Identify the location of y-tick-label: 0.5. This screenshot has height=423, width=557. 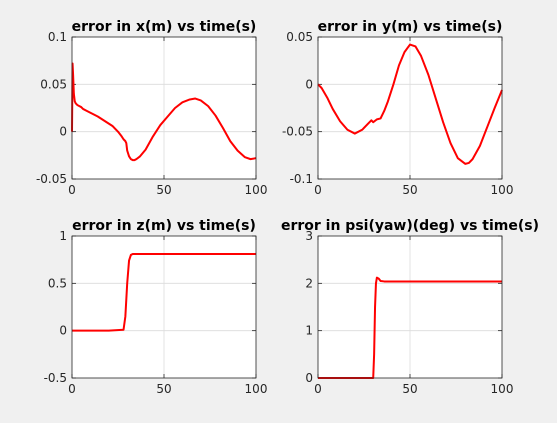
(57, 283).